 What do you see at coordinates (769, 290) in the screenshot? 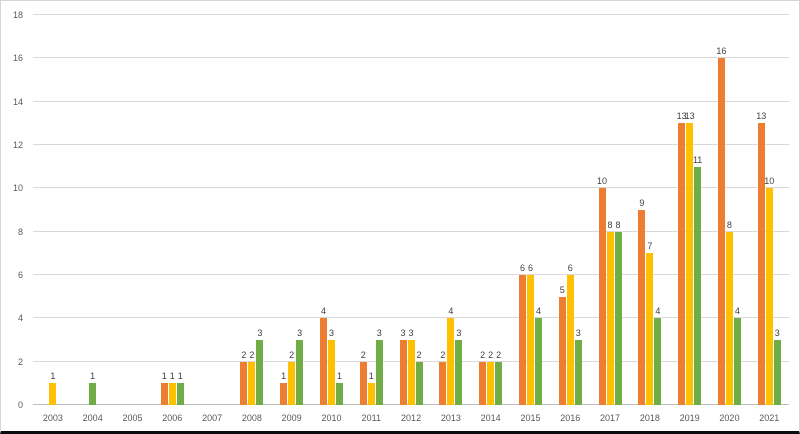
I see `bar-gold-2021: 10` at bounding box center [769, 290].